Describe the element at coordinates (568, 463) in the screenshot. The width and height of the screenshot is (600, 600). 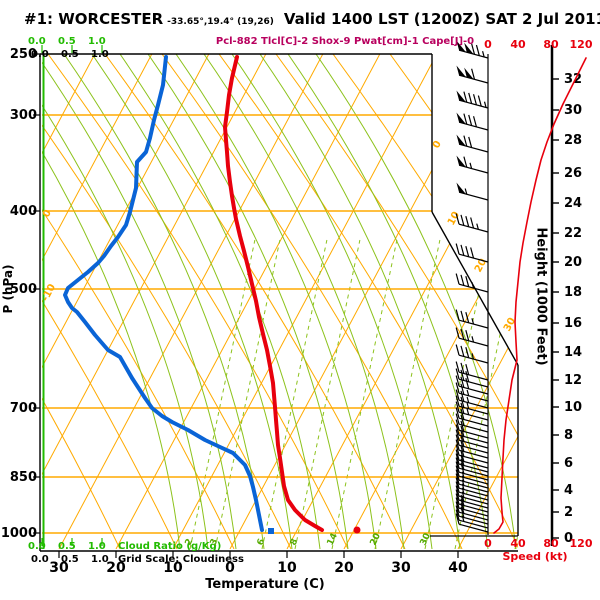
I see `height-tick-label: 6` at that location.